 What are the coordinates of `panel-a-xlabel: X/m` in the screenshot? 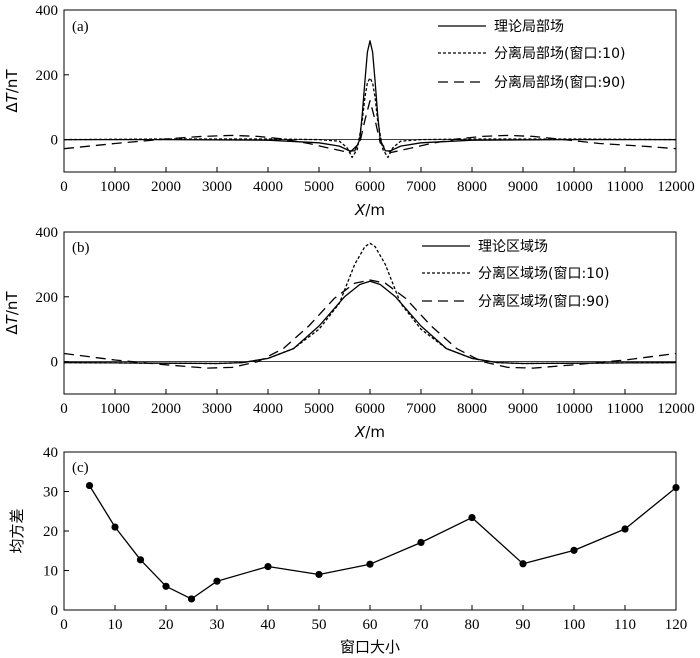 It's located at (369, 210).